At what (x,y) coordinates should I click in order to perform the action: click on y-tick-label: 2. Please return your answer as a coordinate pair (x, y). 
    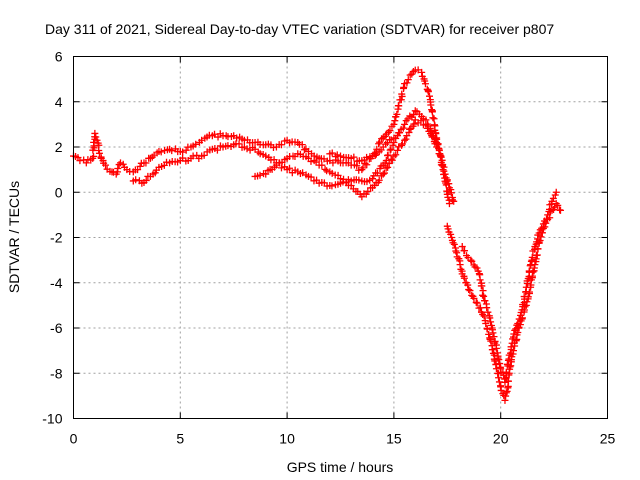
    Looking at the image, I should click on (59, 147).